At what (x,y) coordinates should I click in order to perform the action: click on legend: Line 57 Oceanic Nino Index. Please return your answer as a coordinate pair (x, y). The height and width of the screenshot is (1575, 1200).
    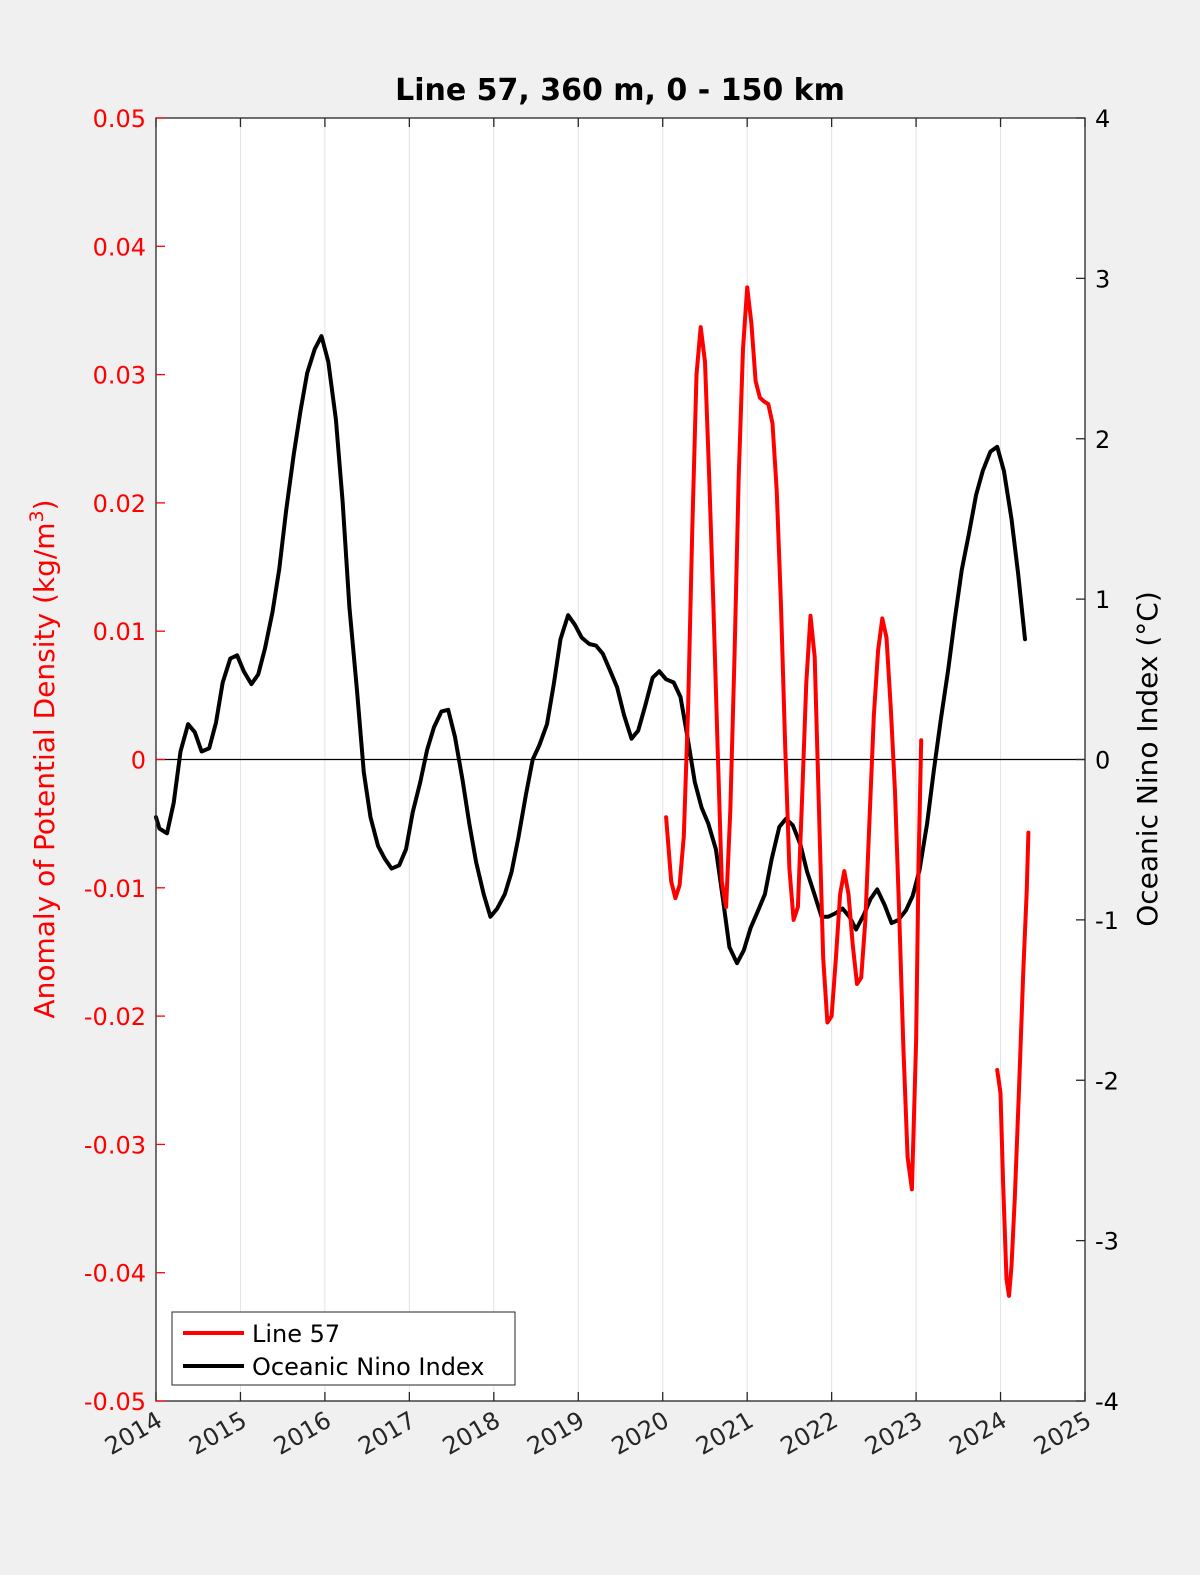
    Looking at the image, I should click on (343, 1348).